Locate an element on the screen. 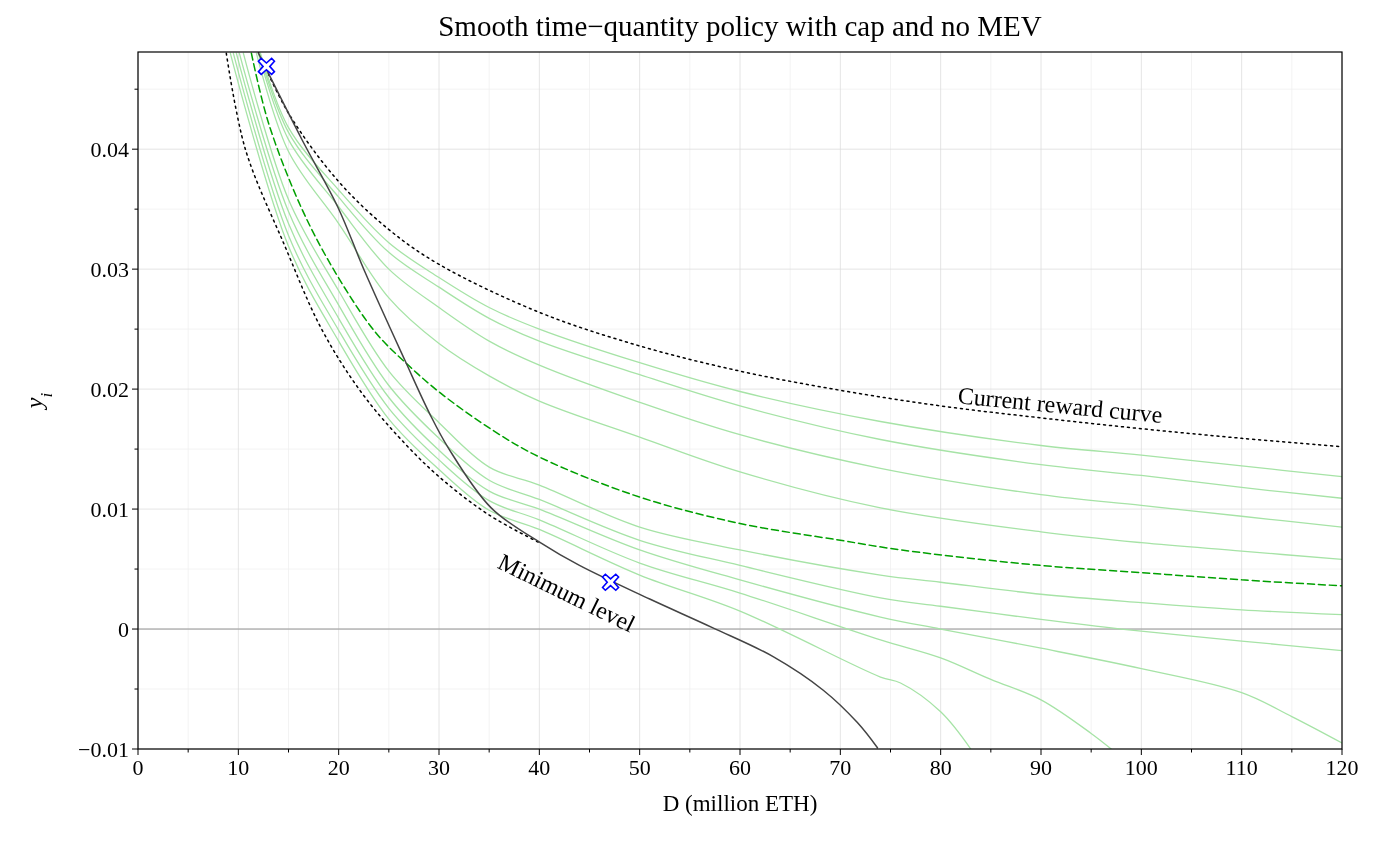 This screenshot has width=1380, height=844. y-tick-label: 0.04 is located at coordinates (109, 149).